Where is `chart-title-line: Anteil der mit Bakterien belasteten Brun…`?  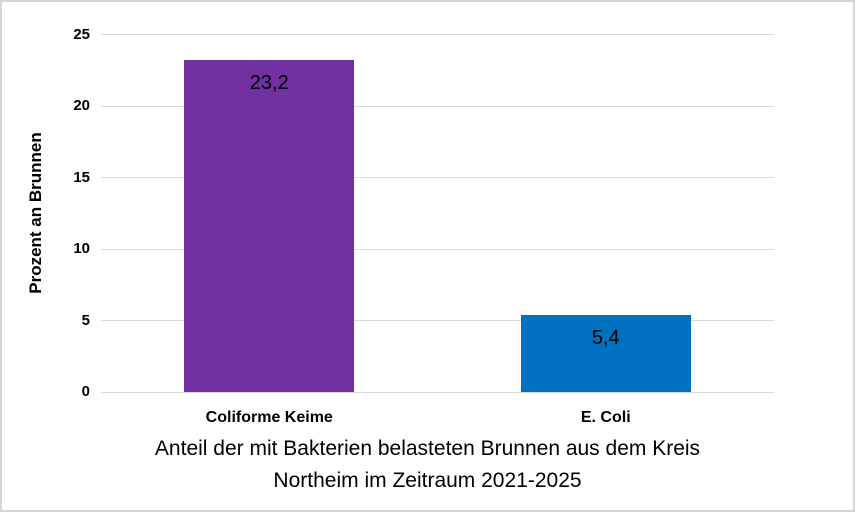 chart-title-line: Anteil der mit Bakterien belasteten Brun… is located at coordinates (427, 448).